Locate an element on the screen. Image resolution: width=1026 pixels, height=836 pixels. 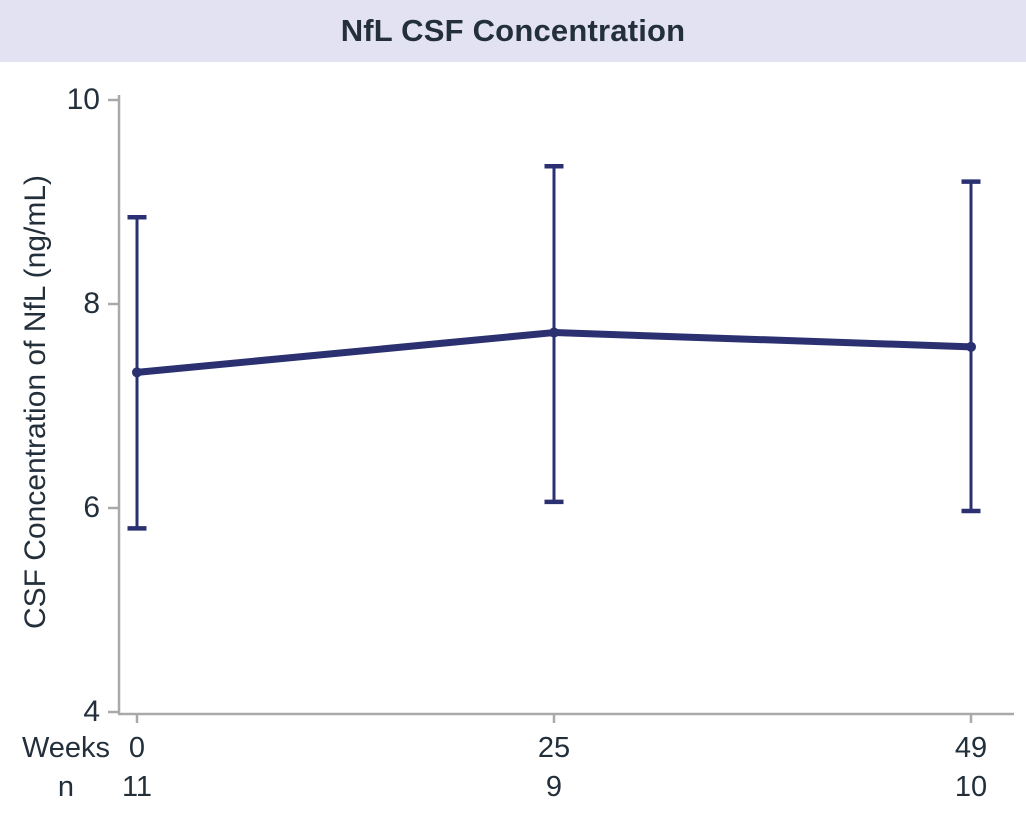
x-tick-label: 25 is located at coordinates (554, 748).